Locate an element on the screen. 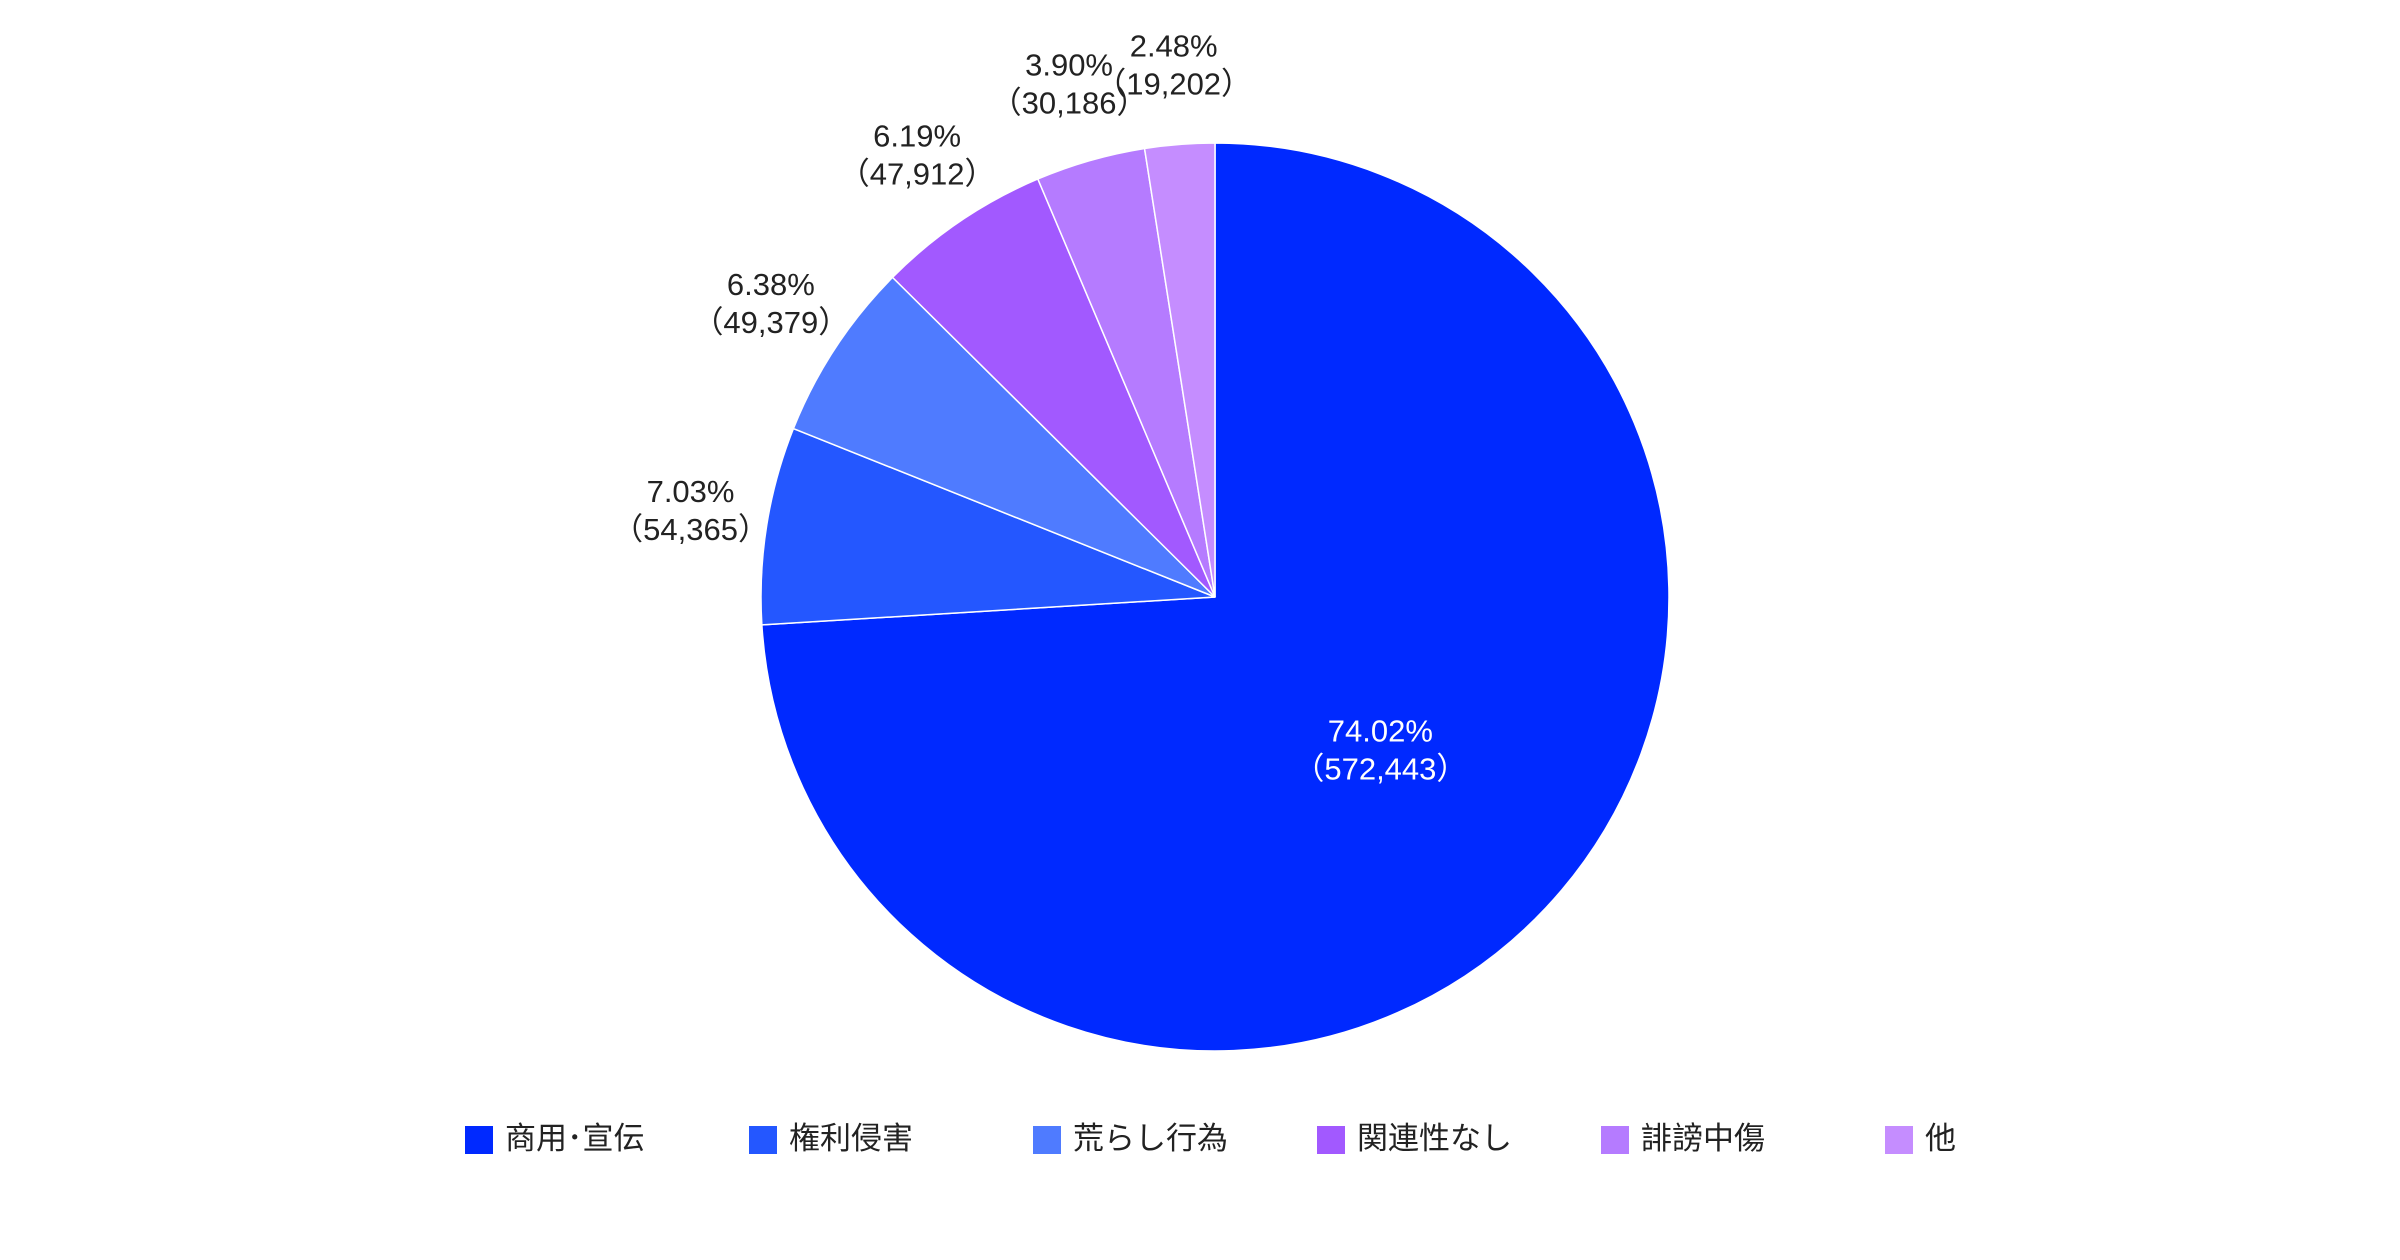 This screenshot has width=2400, height=1260. legend-label: 誹謗中傷 is located at coordinates (1703, 1138).